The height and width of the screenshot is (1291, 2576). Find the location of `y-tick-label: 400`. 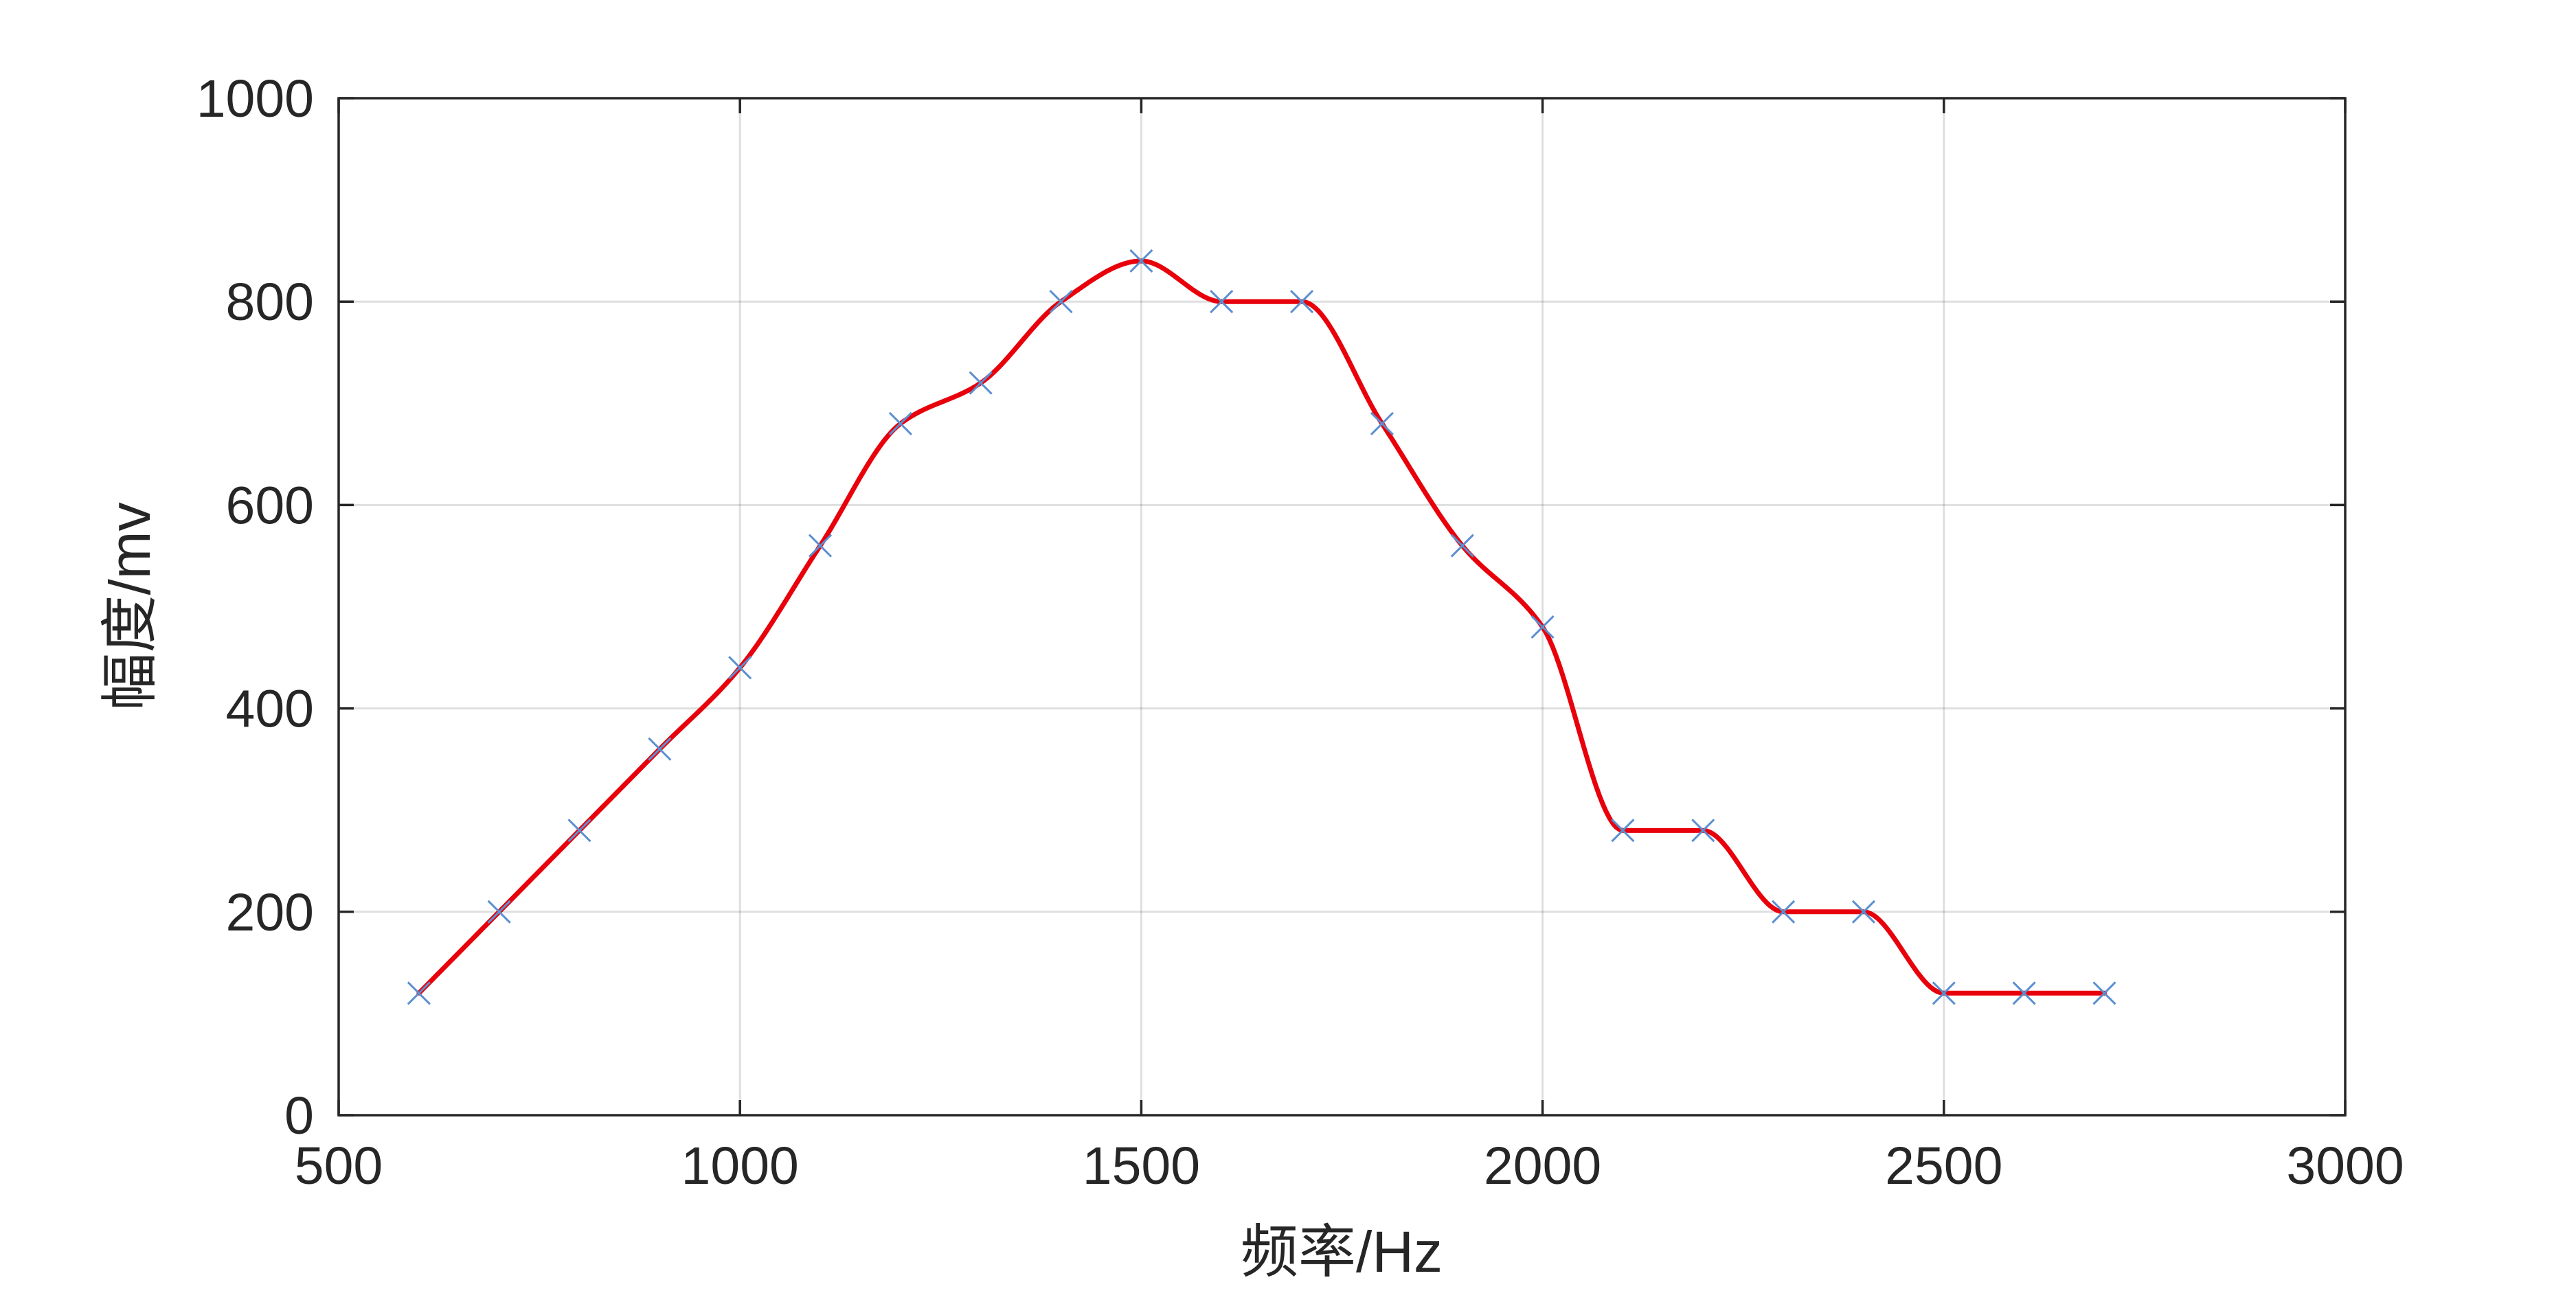

y-tick-label: 400 is located at coordinates (270, 709).